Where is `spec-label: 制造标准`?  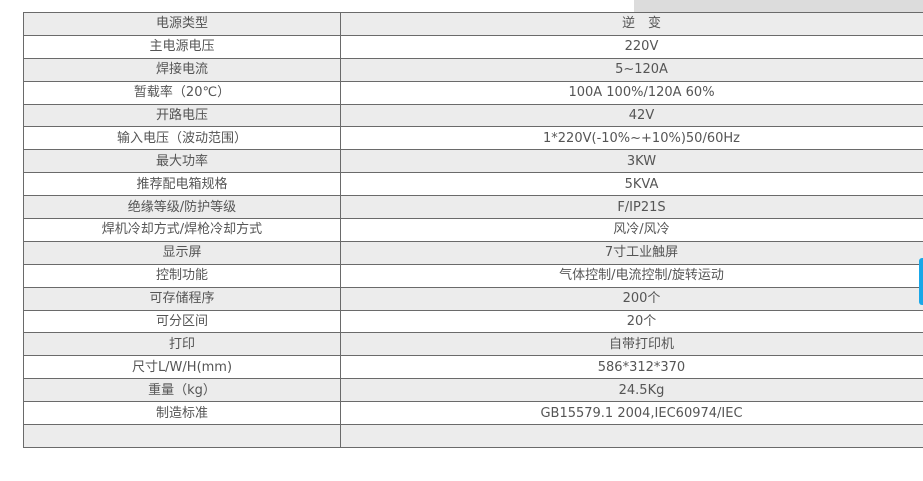 spec-label: 制造标准 is located at coordinates (182, 413).